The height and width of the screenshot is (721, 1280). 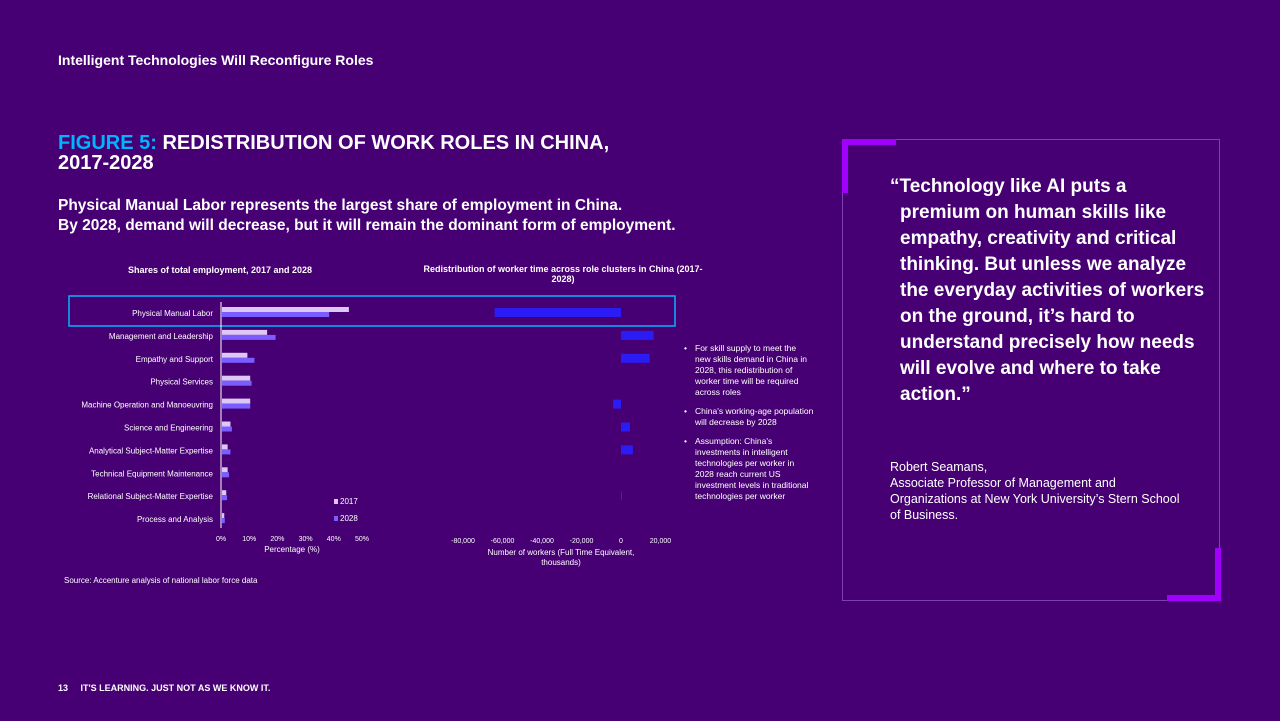 I want to click on page-number: 13, so click(x=63, y=688).